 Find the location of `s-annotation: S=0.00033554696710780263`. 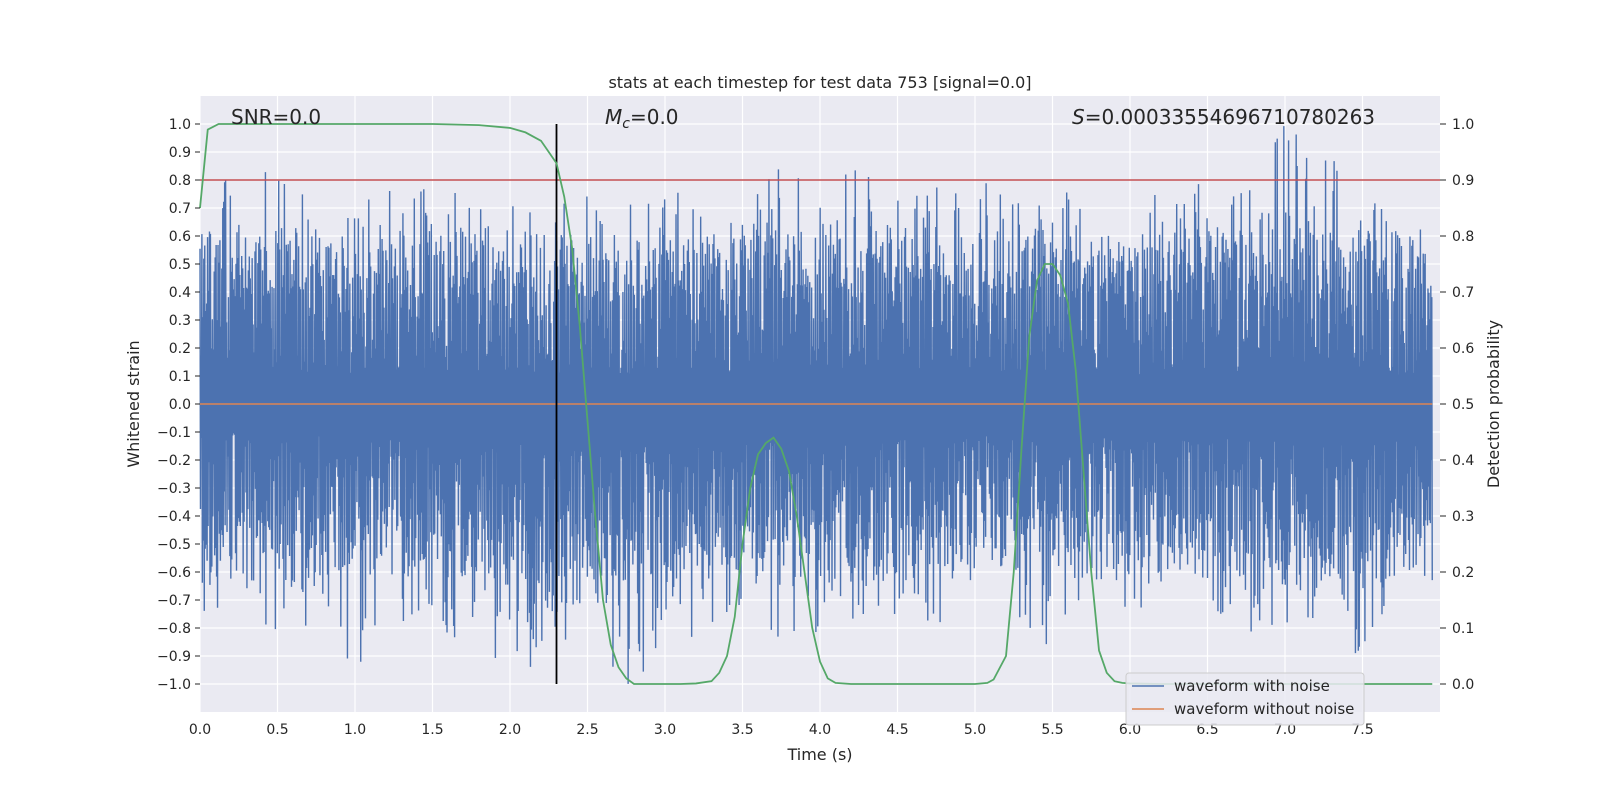

s-annotation: S=0.00033554696710780263 is located at coordinates (1223, 117).